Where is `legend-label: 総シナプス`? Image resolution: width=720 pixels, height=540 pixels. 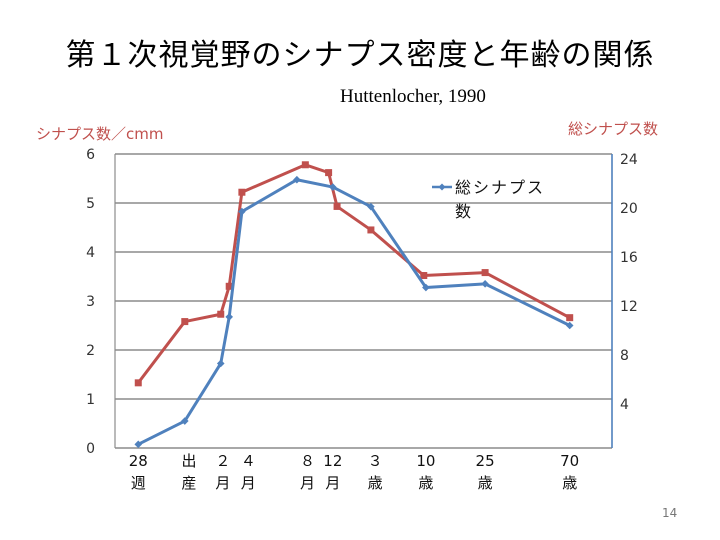
legend-label: 総シナプス is located at coordinates (500, 187).